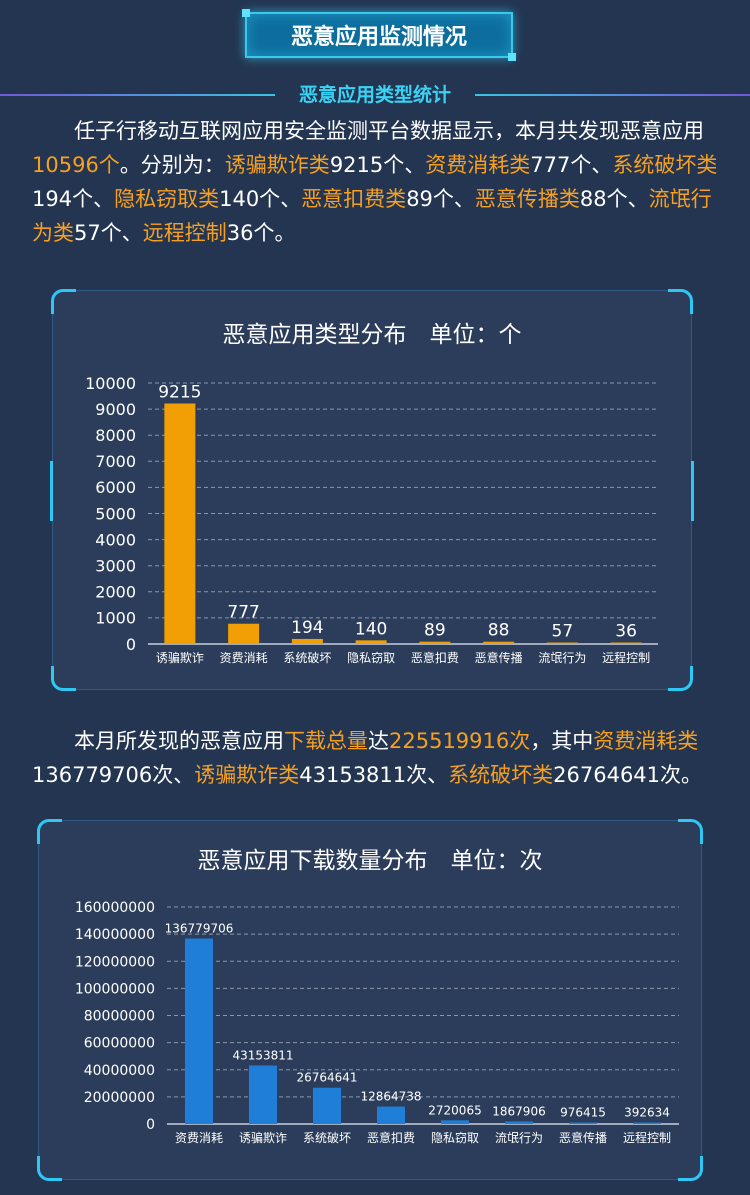  Describe the element at coordinates (390, 1097) in the screenshot. I see `data-label: 12864738` at that location.